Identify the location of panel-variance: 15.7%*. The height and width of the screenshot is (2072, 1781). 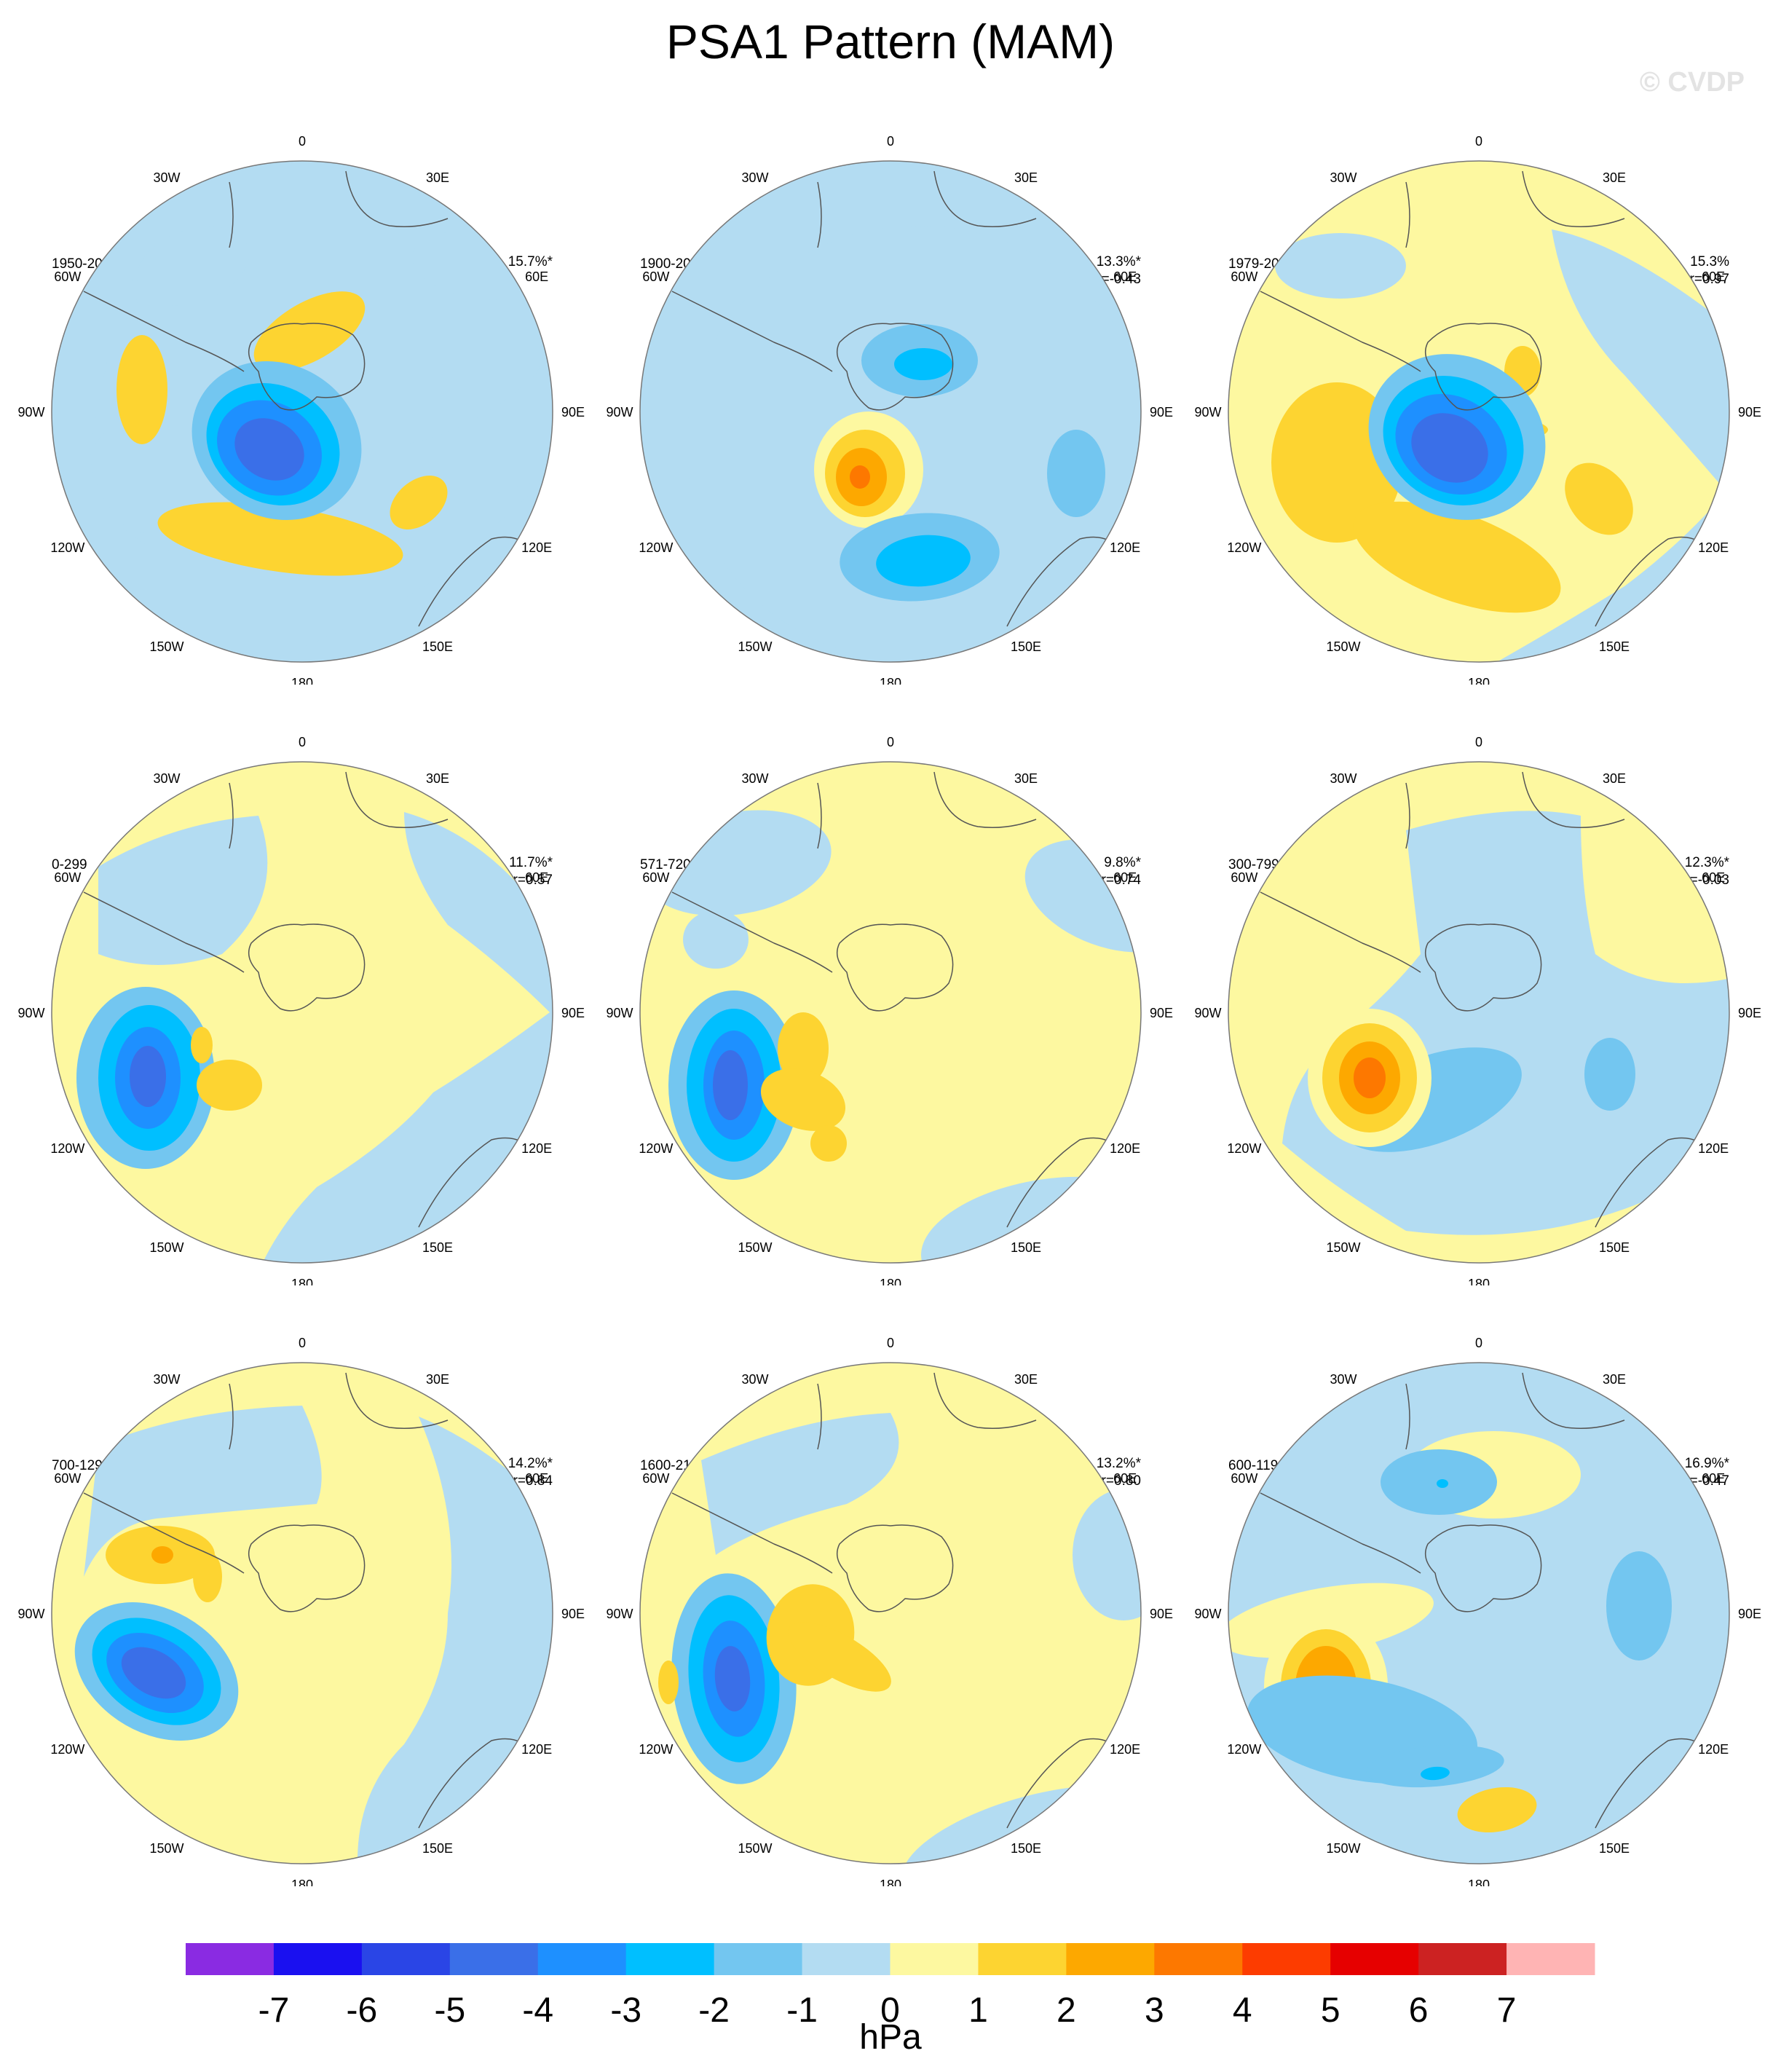
(530, 261).